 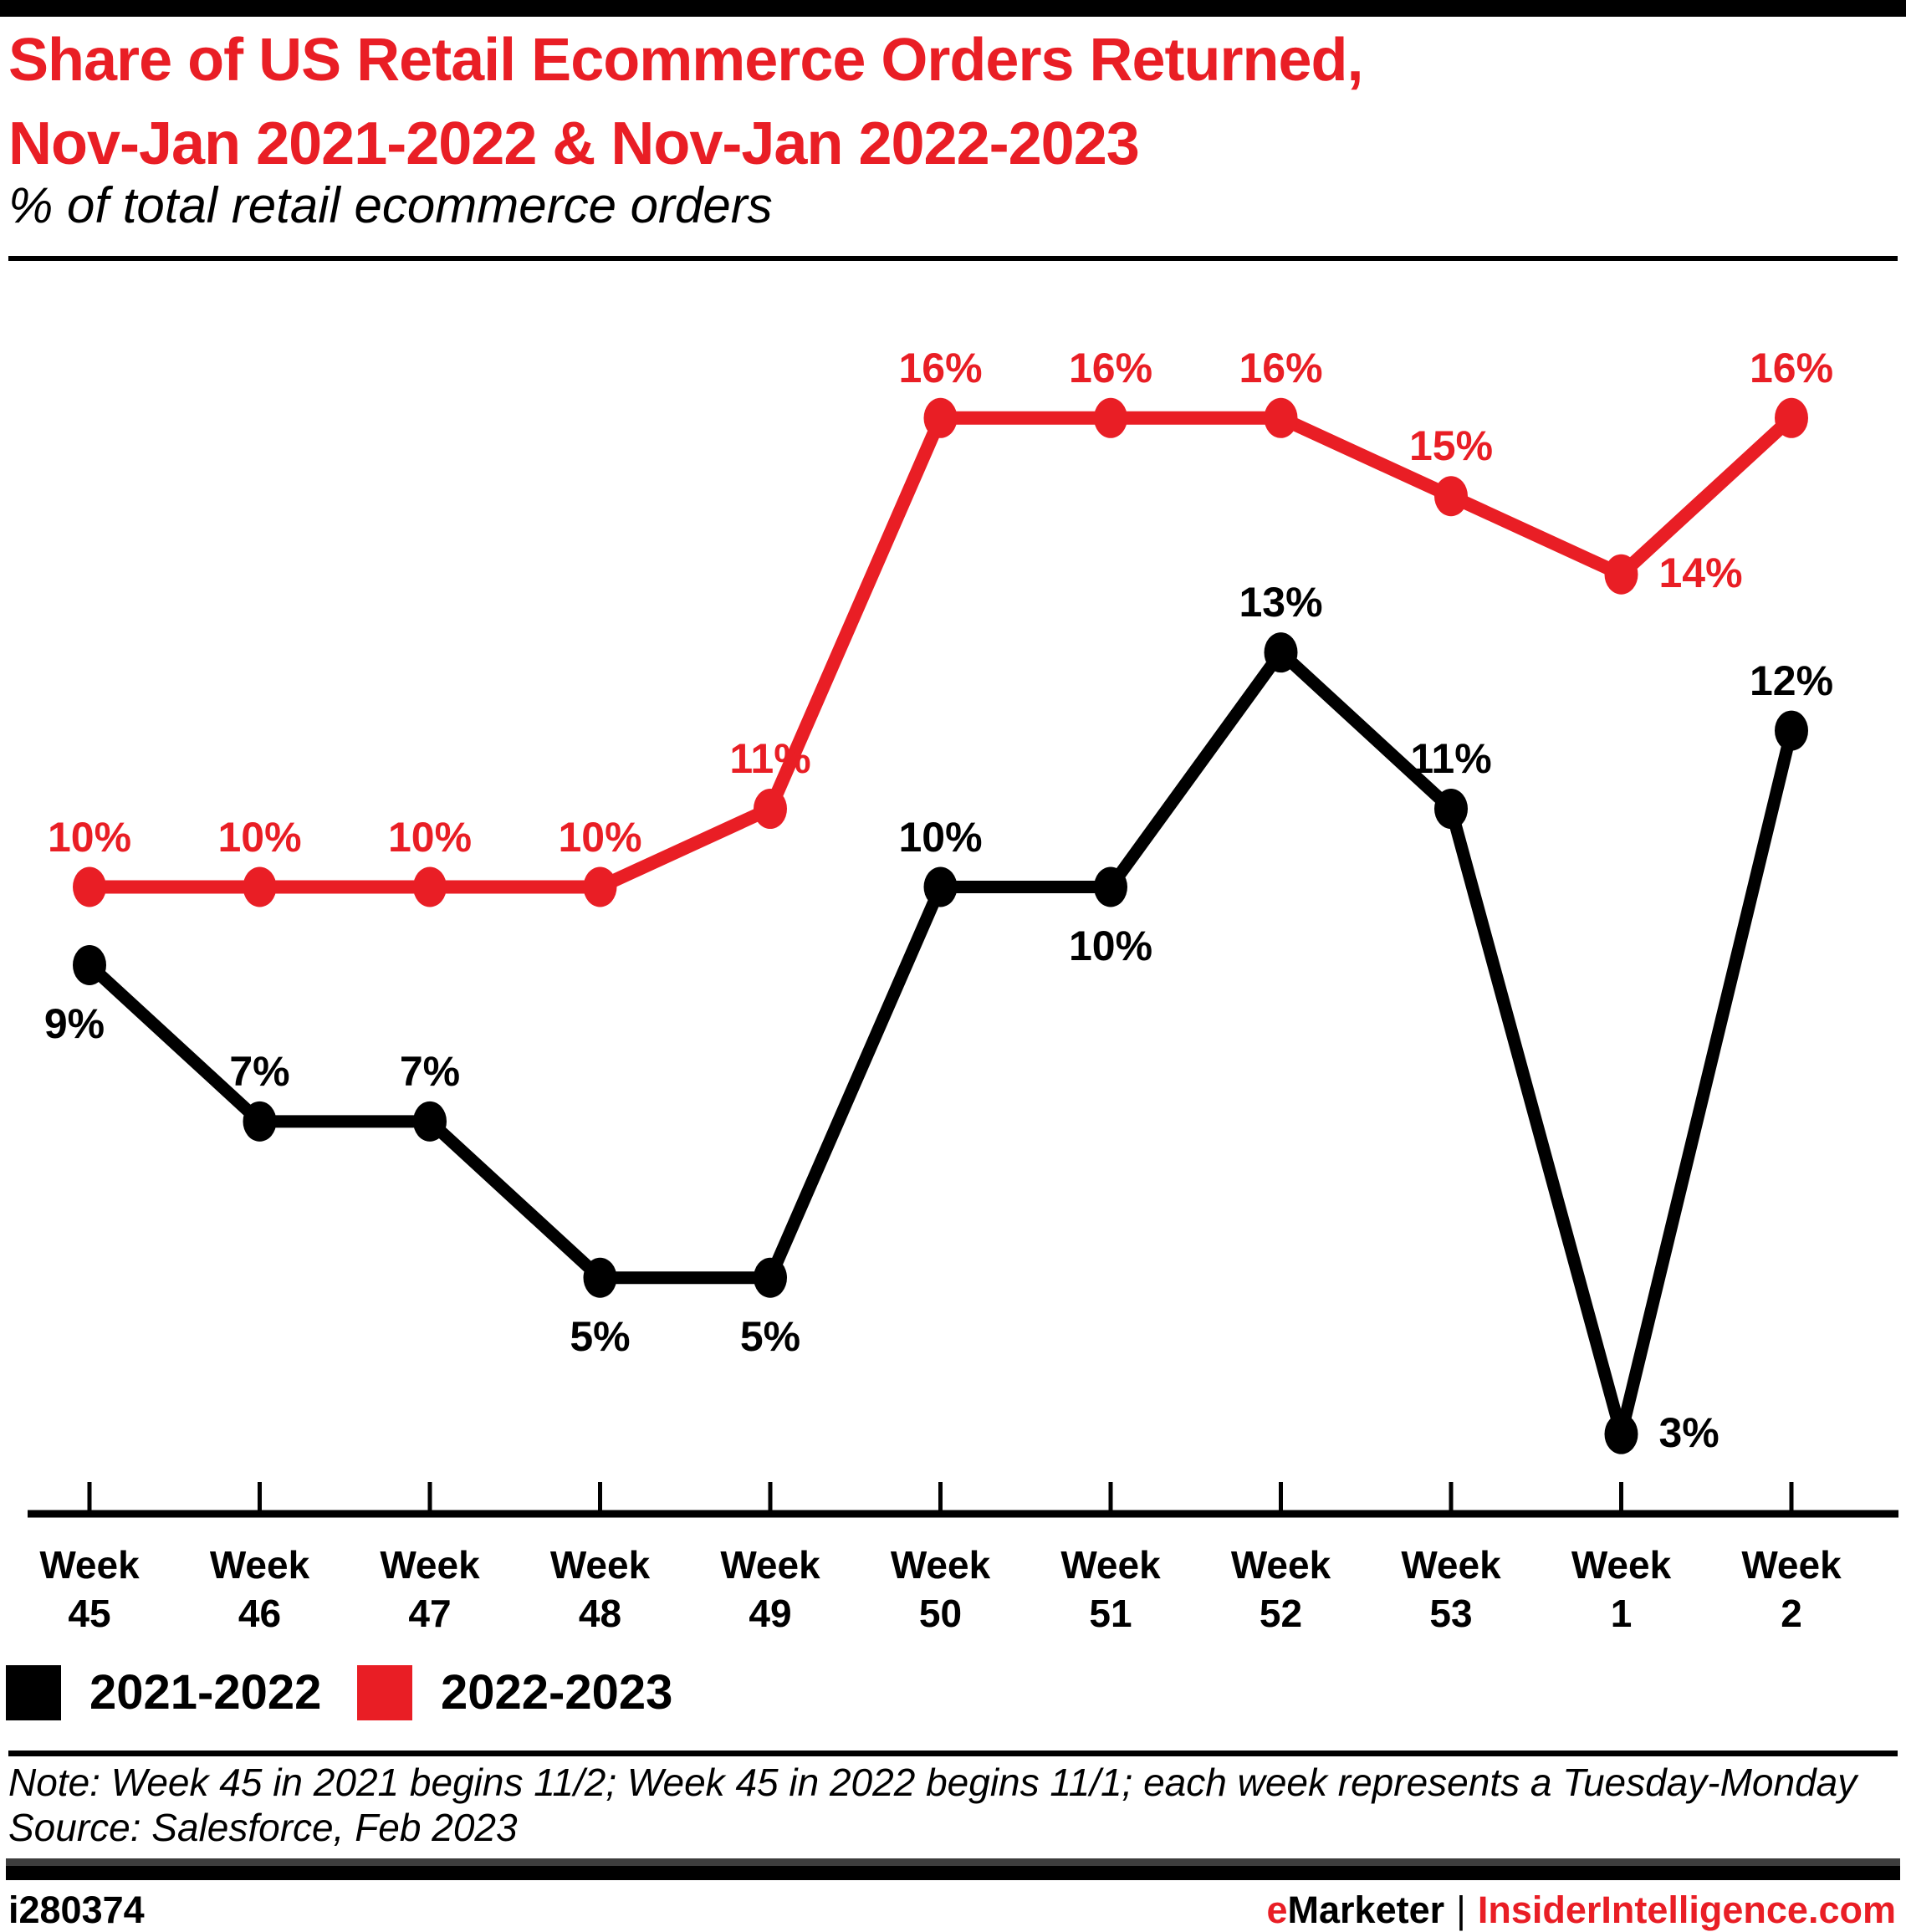 I want to click on footer-brand: eMarketer | InsiderIntelligence.com, so click(x=1582, y=1910).